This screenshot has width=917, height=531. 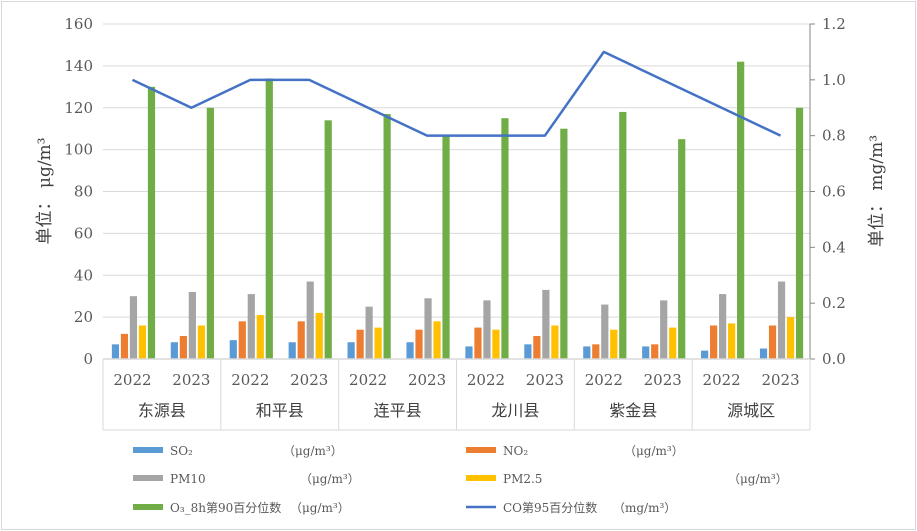 What do you see at coordinates (83, 192) in the screenshot?
I see `y-tick-label: 80` at bounding box center [83, 192].